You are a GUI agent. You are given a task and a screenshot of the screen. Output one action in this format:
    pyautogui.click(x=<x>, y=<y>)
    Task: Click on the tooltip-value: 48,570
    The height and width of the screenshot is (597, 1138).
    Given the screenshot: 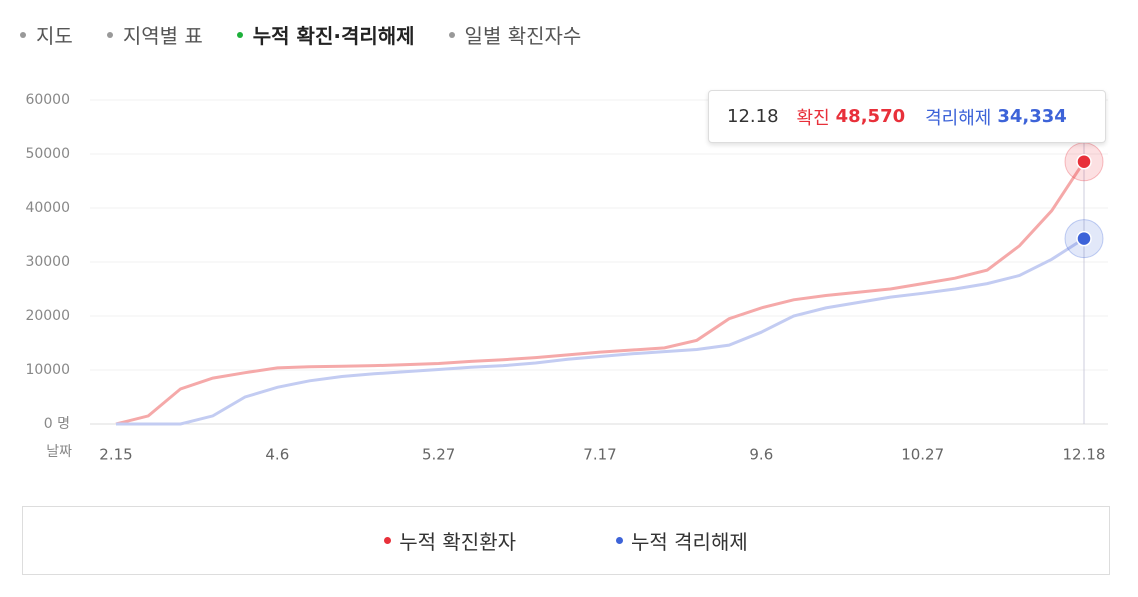 What is the action you would take?
    pyautogui.click(x=870, y=116)
    